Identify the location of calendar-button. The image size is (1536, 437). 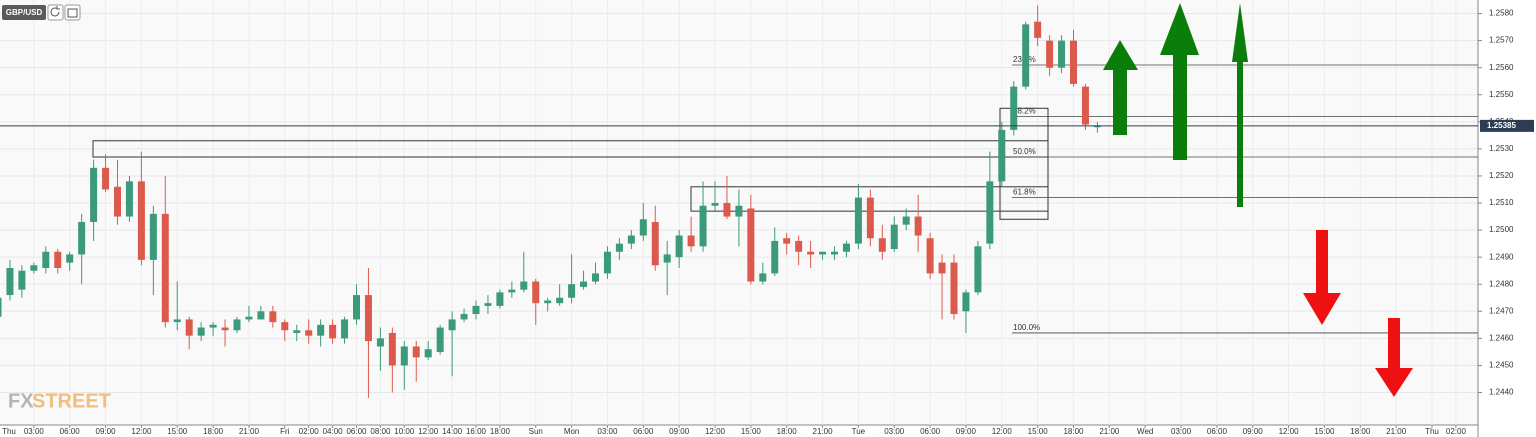
(72, 12).